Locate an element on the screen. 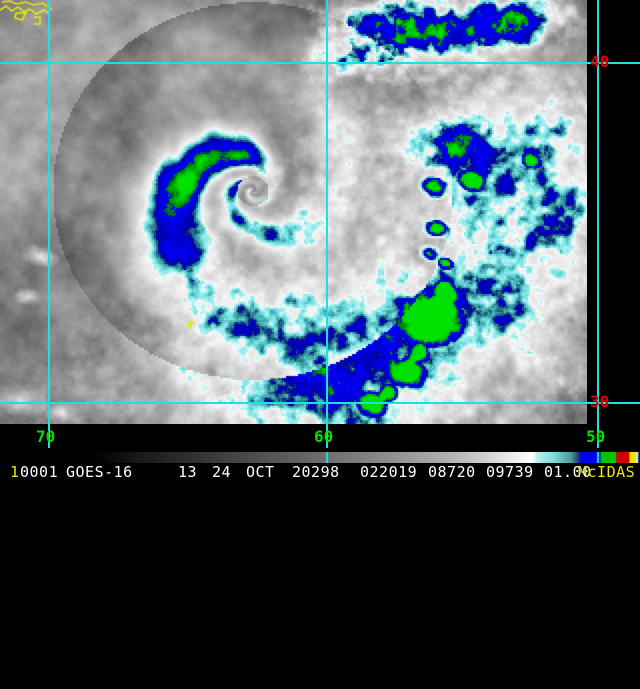  latitude-label-40: 40 is located at coordinates (600, 61).